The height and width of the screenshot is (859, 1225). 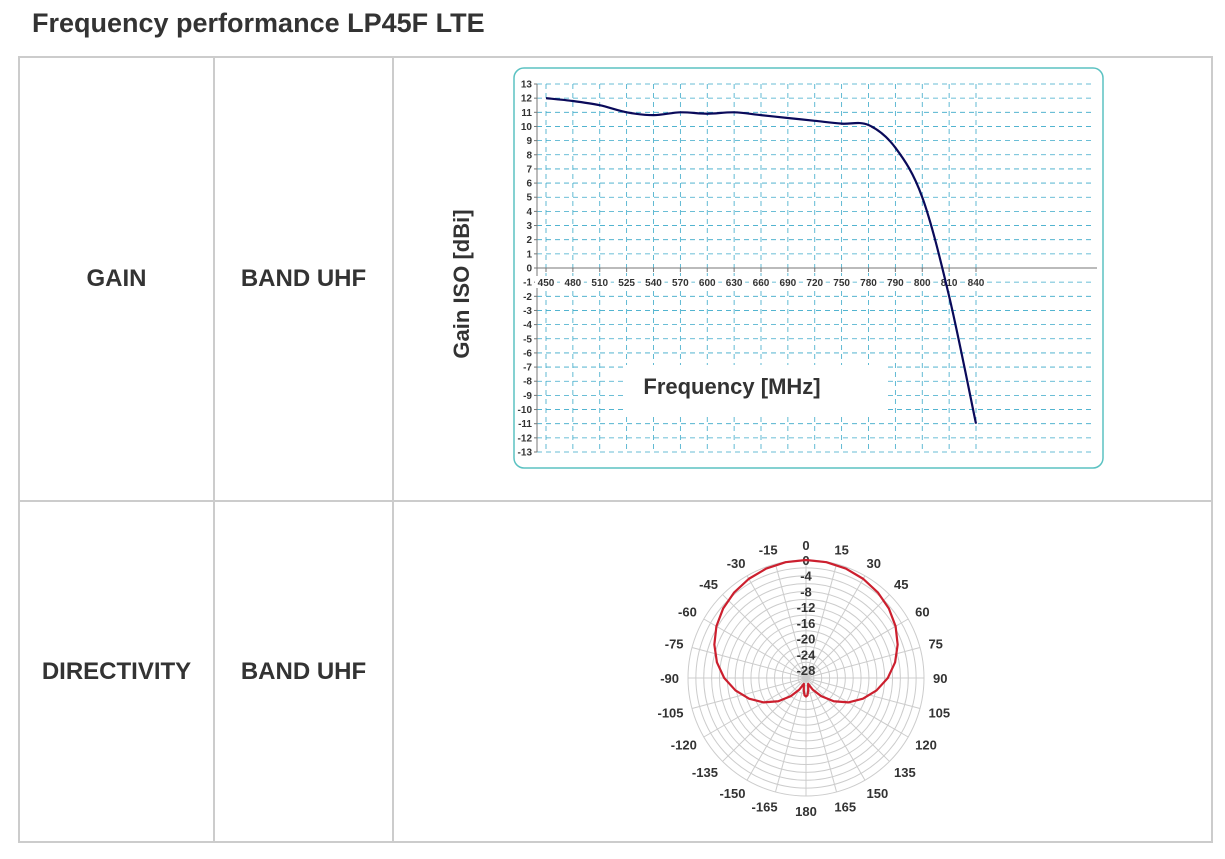 What do you see at coordinates (116, 279) in the screenshot?
I see `measure-cell-gain: GAIN` at bounding box center [116, 279].